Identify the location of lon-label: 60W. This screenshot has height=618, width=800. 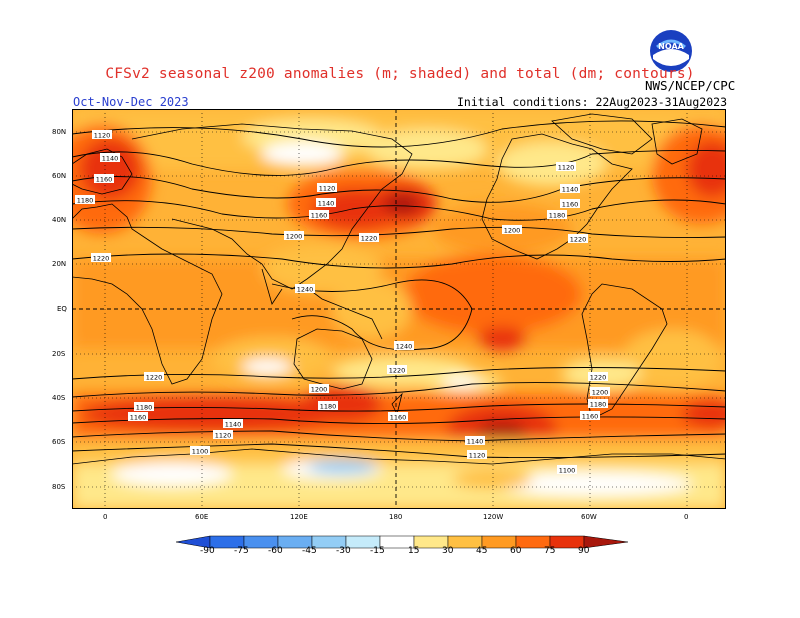
(589, 517).